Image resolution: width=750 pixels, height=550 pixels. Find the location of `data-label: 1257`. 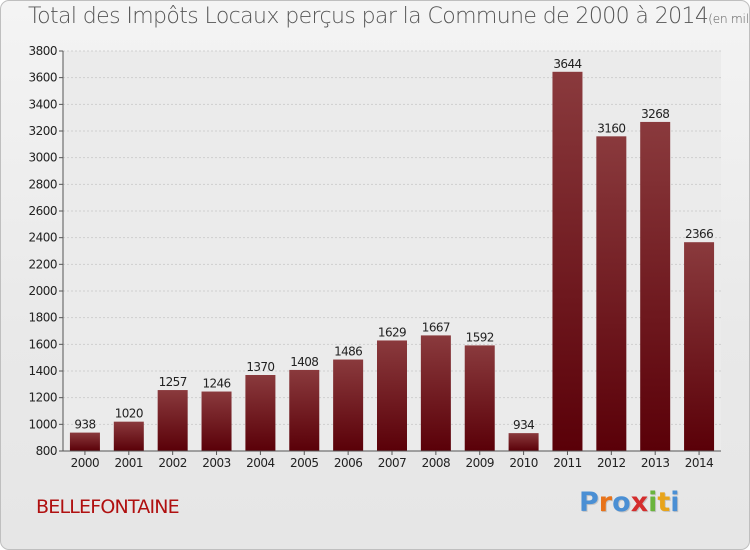

data-label: 1257 is located at coordinates (173, 382).